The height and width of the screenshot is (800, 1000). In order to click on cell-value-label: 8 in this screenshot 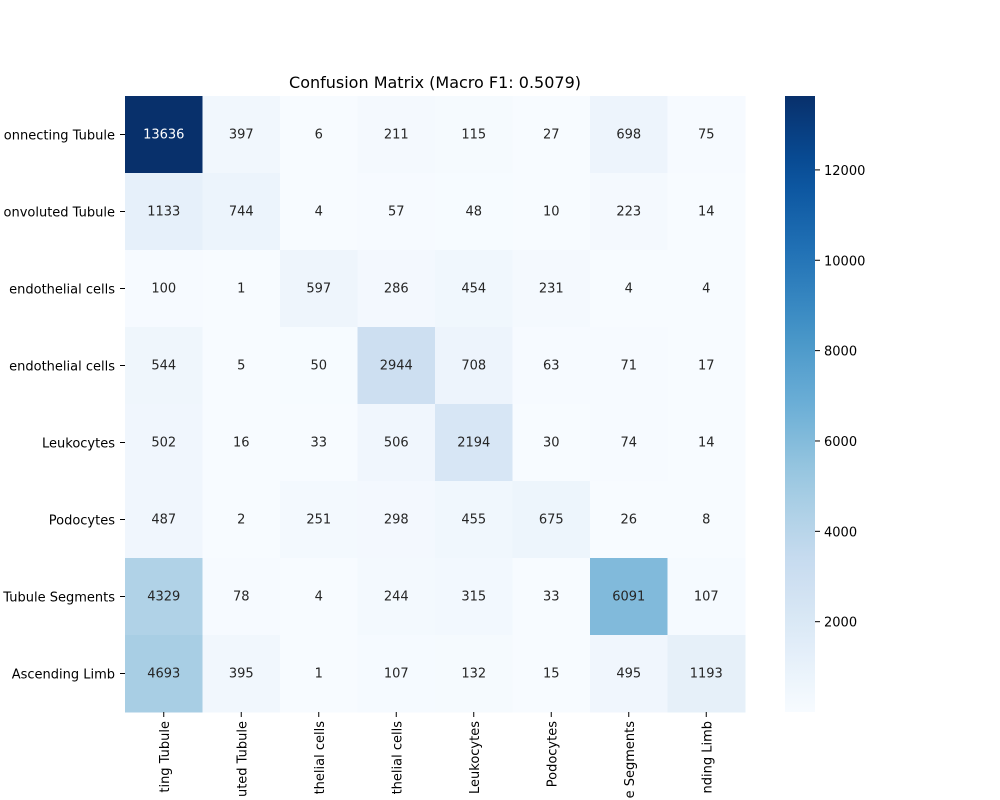, I will do `click(706, 520)`.